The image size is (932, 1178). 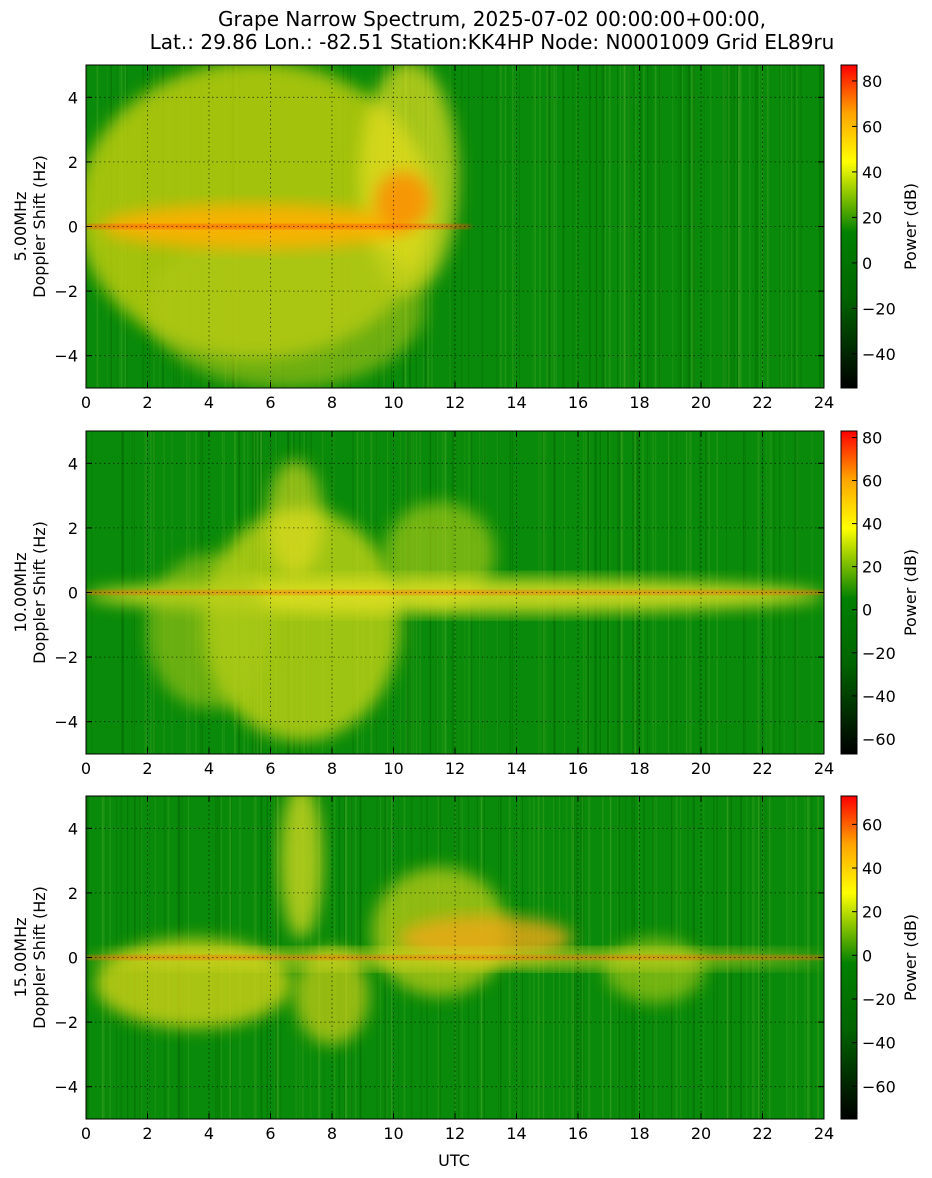 I want to click on colorbar-tick-label: 40, so click(x=872, y=524).